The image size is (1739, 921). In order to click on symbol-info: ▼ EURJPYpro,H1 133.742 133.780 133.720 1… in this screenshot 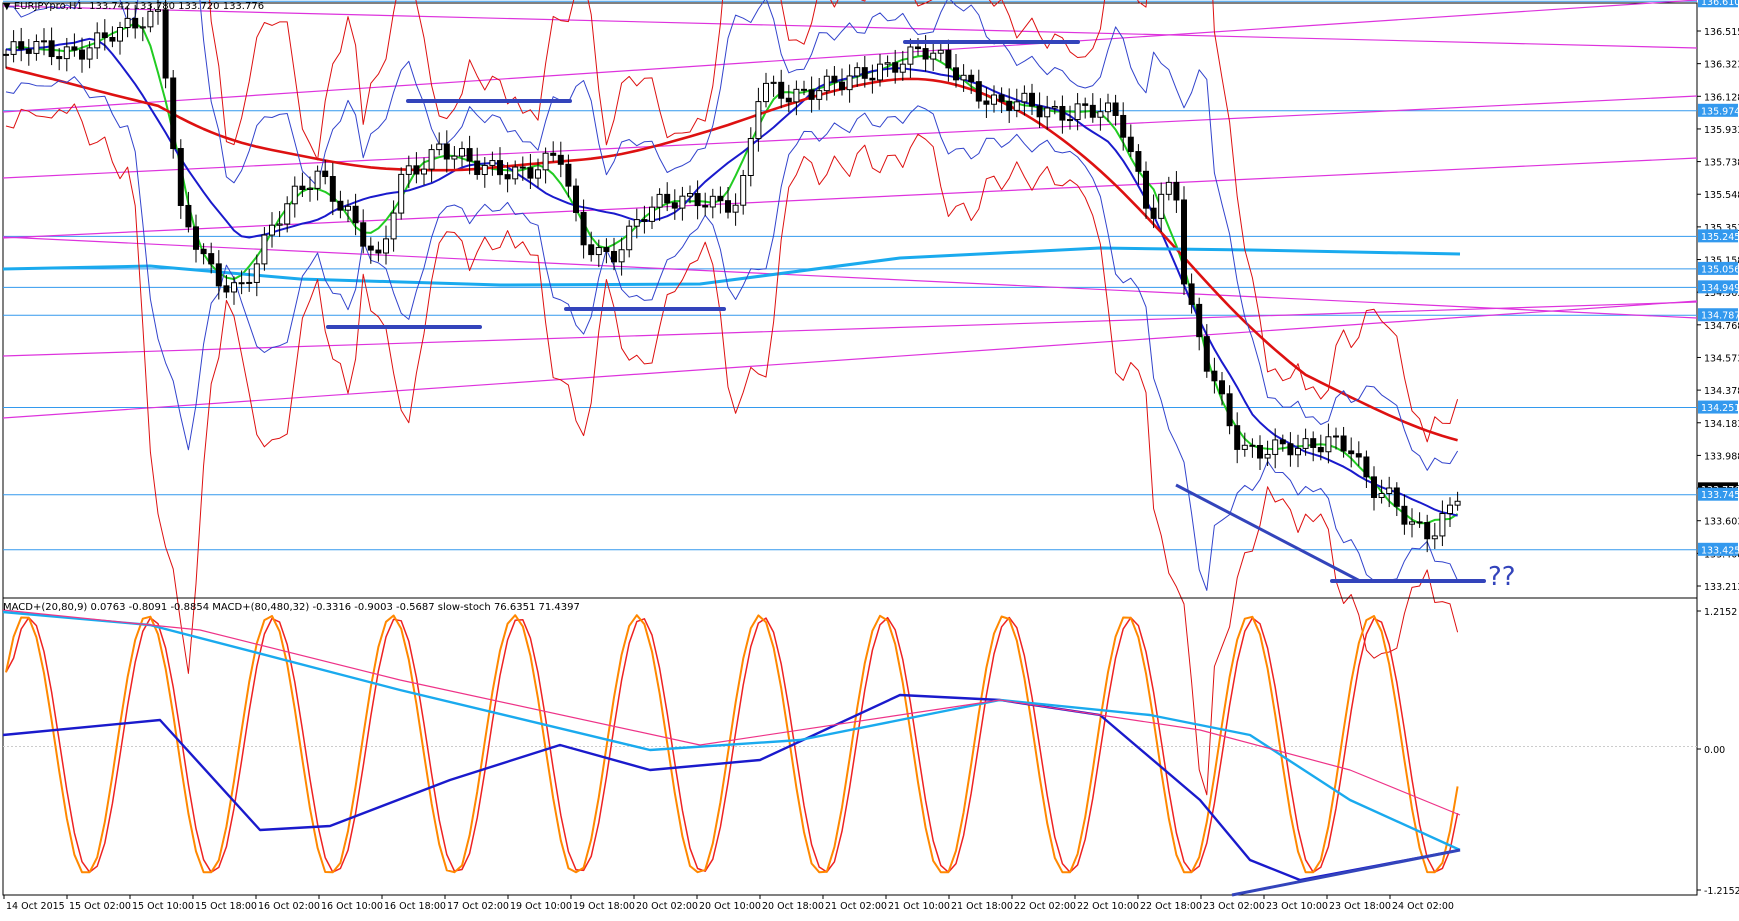, I will do `click(133, 6)`.